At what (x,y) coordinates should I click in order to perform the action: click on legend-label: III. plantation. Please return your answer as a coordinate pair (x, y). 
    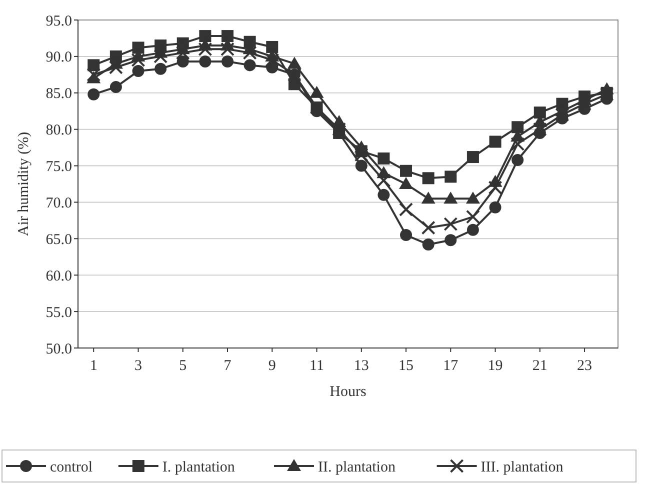
    Looking at the image, I should click on (522, 467).